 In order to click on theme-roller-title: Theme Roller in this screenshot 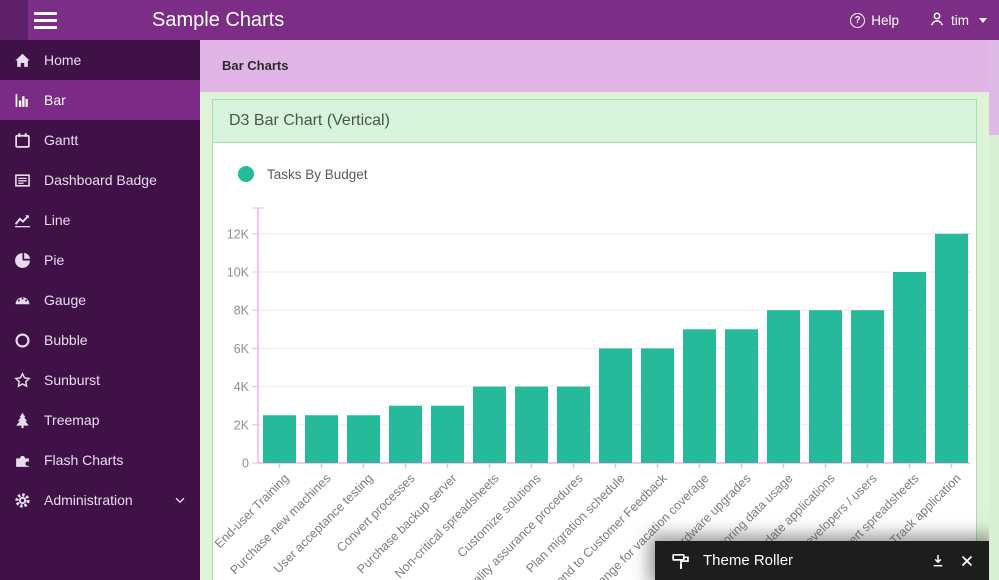, I will do `click(748, 560)`.